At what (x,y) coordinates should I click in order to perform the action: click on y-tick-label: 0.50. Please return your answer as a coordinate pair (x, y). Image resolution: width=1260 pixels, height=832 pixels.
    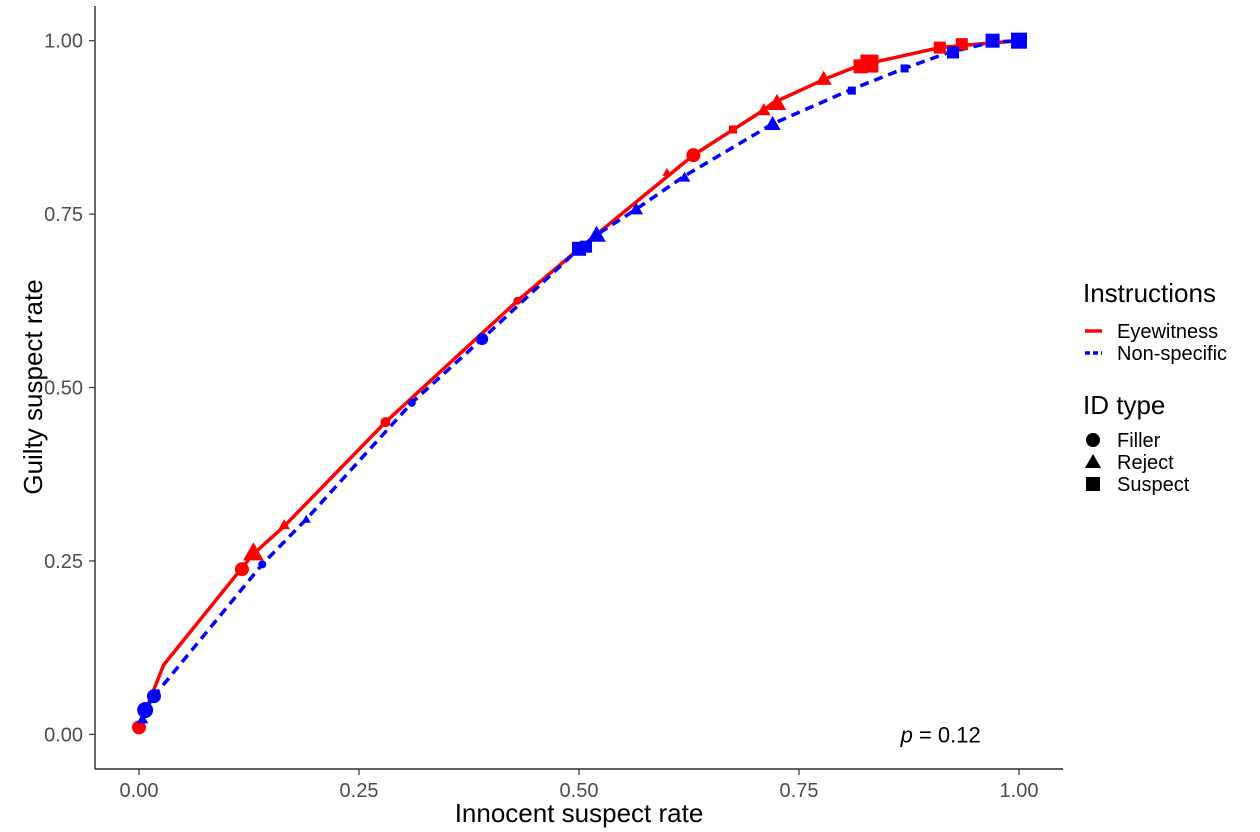
    Looking at the image, I should click on (63, 389).